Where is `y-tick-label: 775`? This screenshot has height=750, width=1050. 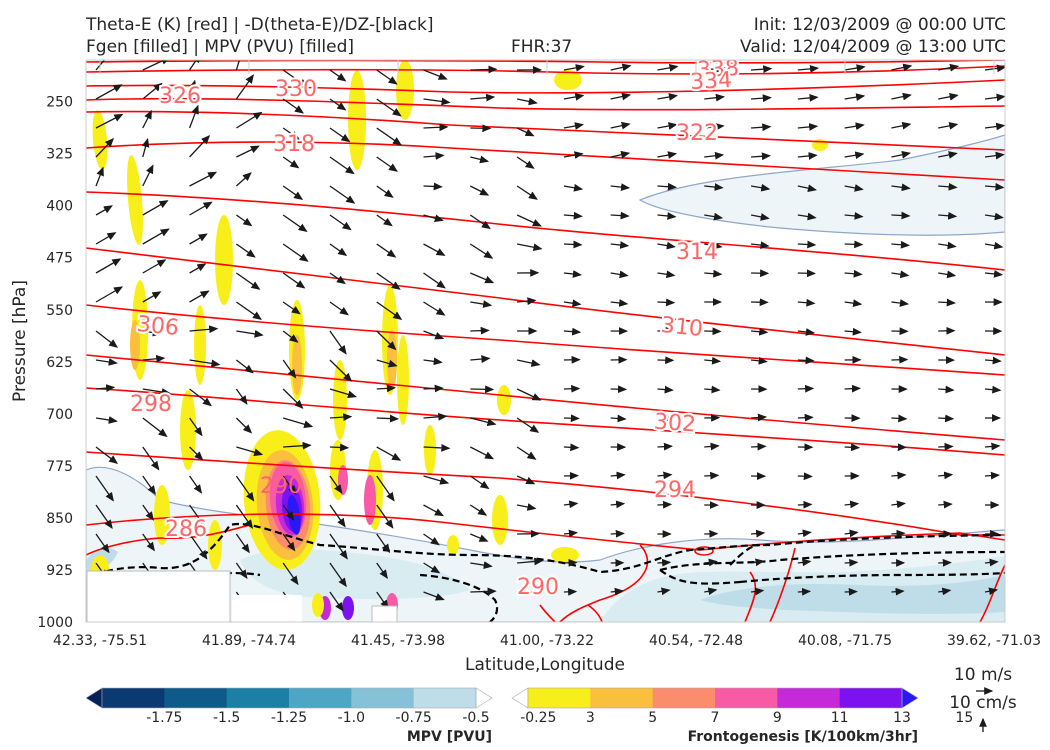 y-tick-label: 775 is located at coordinates (59, 467).